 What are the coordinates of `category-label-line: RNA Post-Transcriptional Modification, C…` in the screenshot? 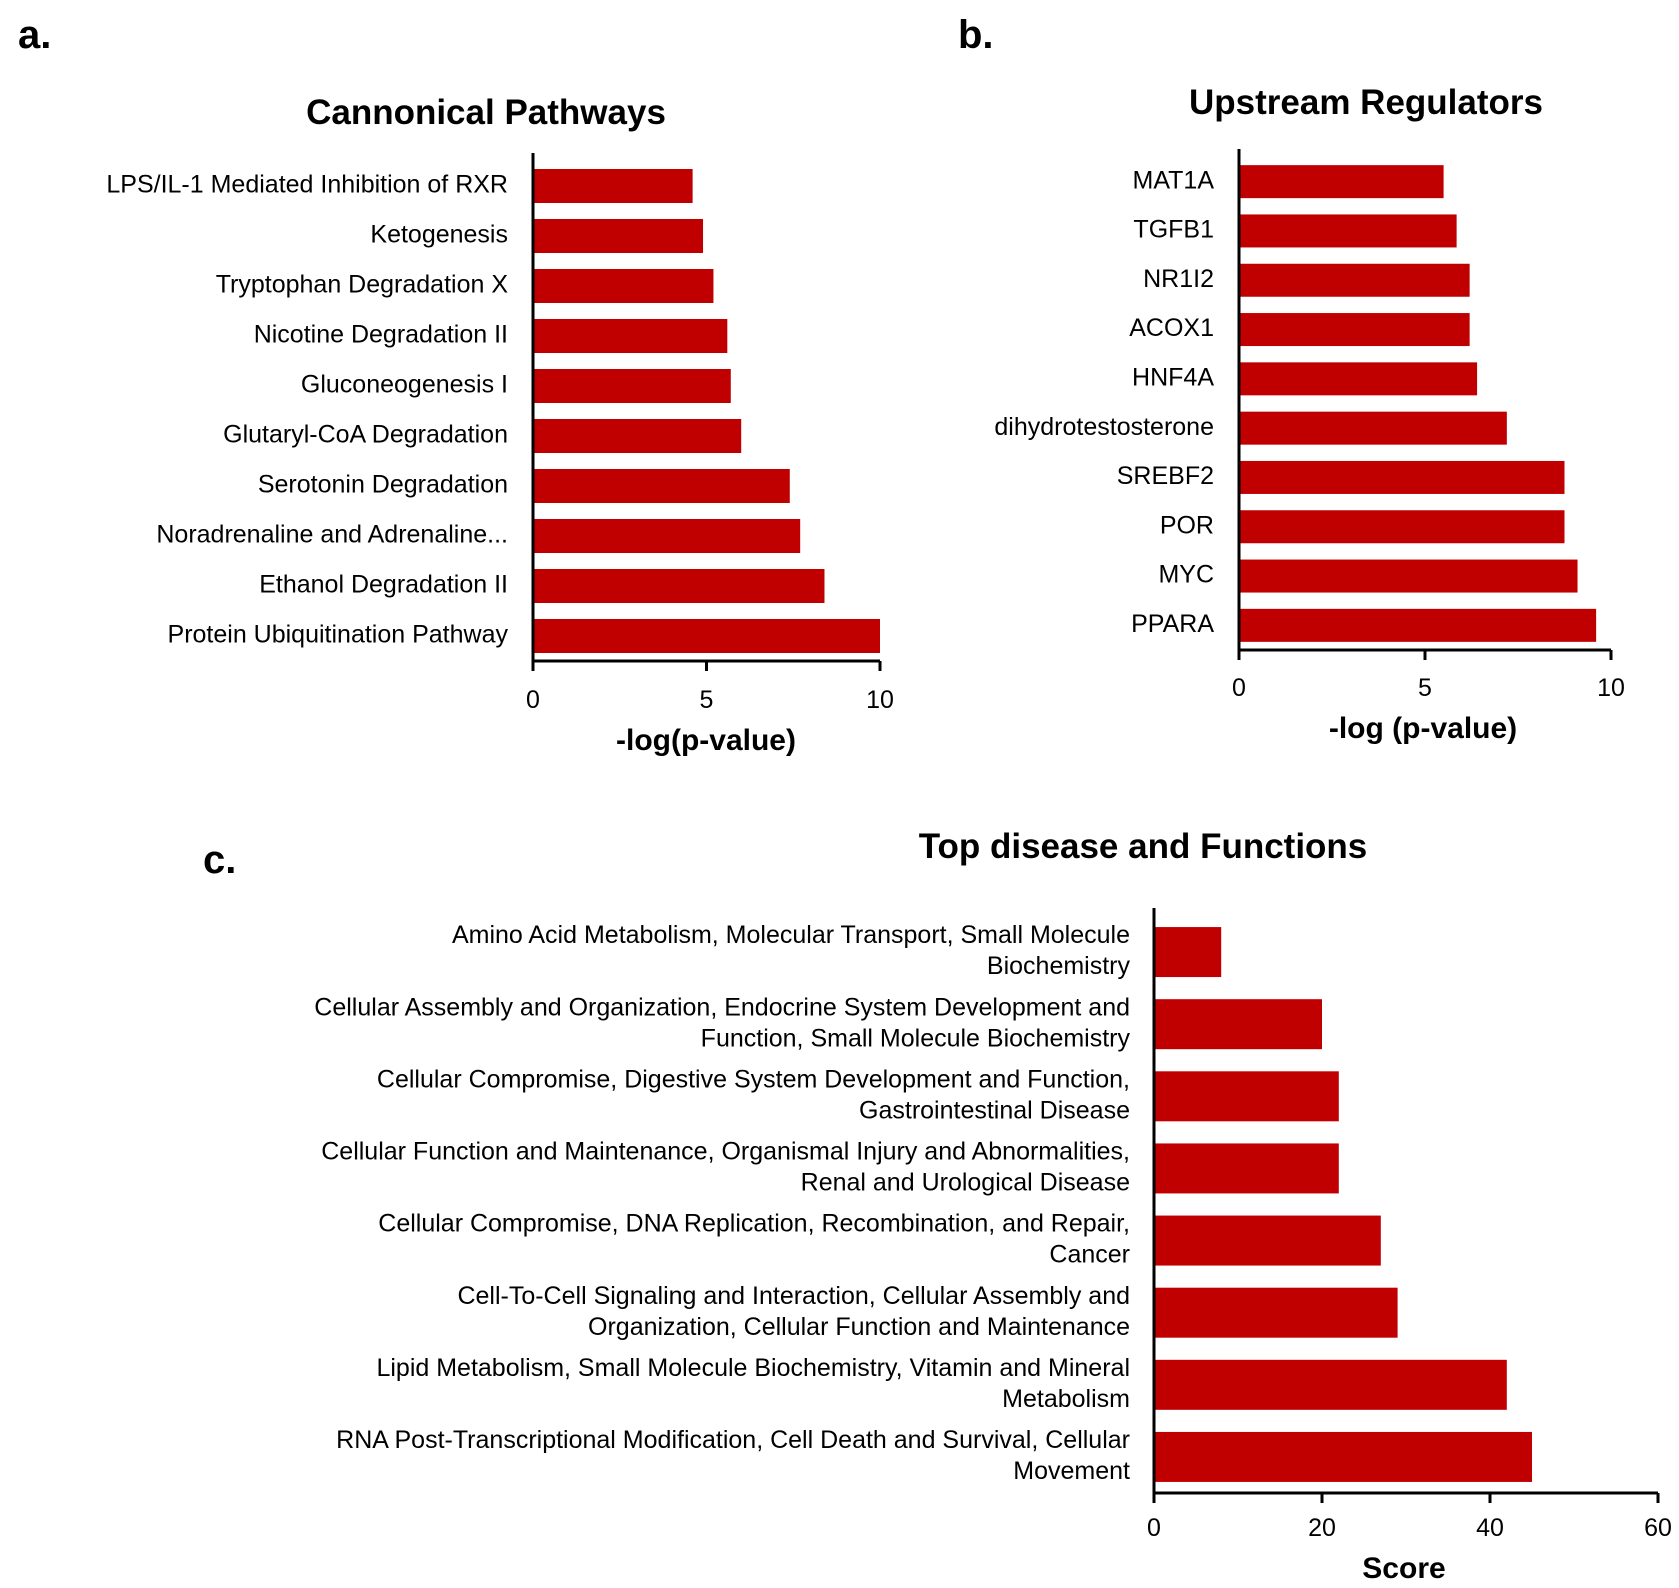 It's located at (733, 1440).